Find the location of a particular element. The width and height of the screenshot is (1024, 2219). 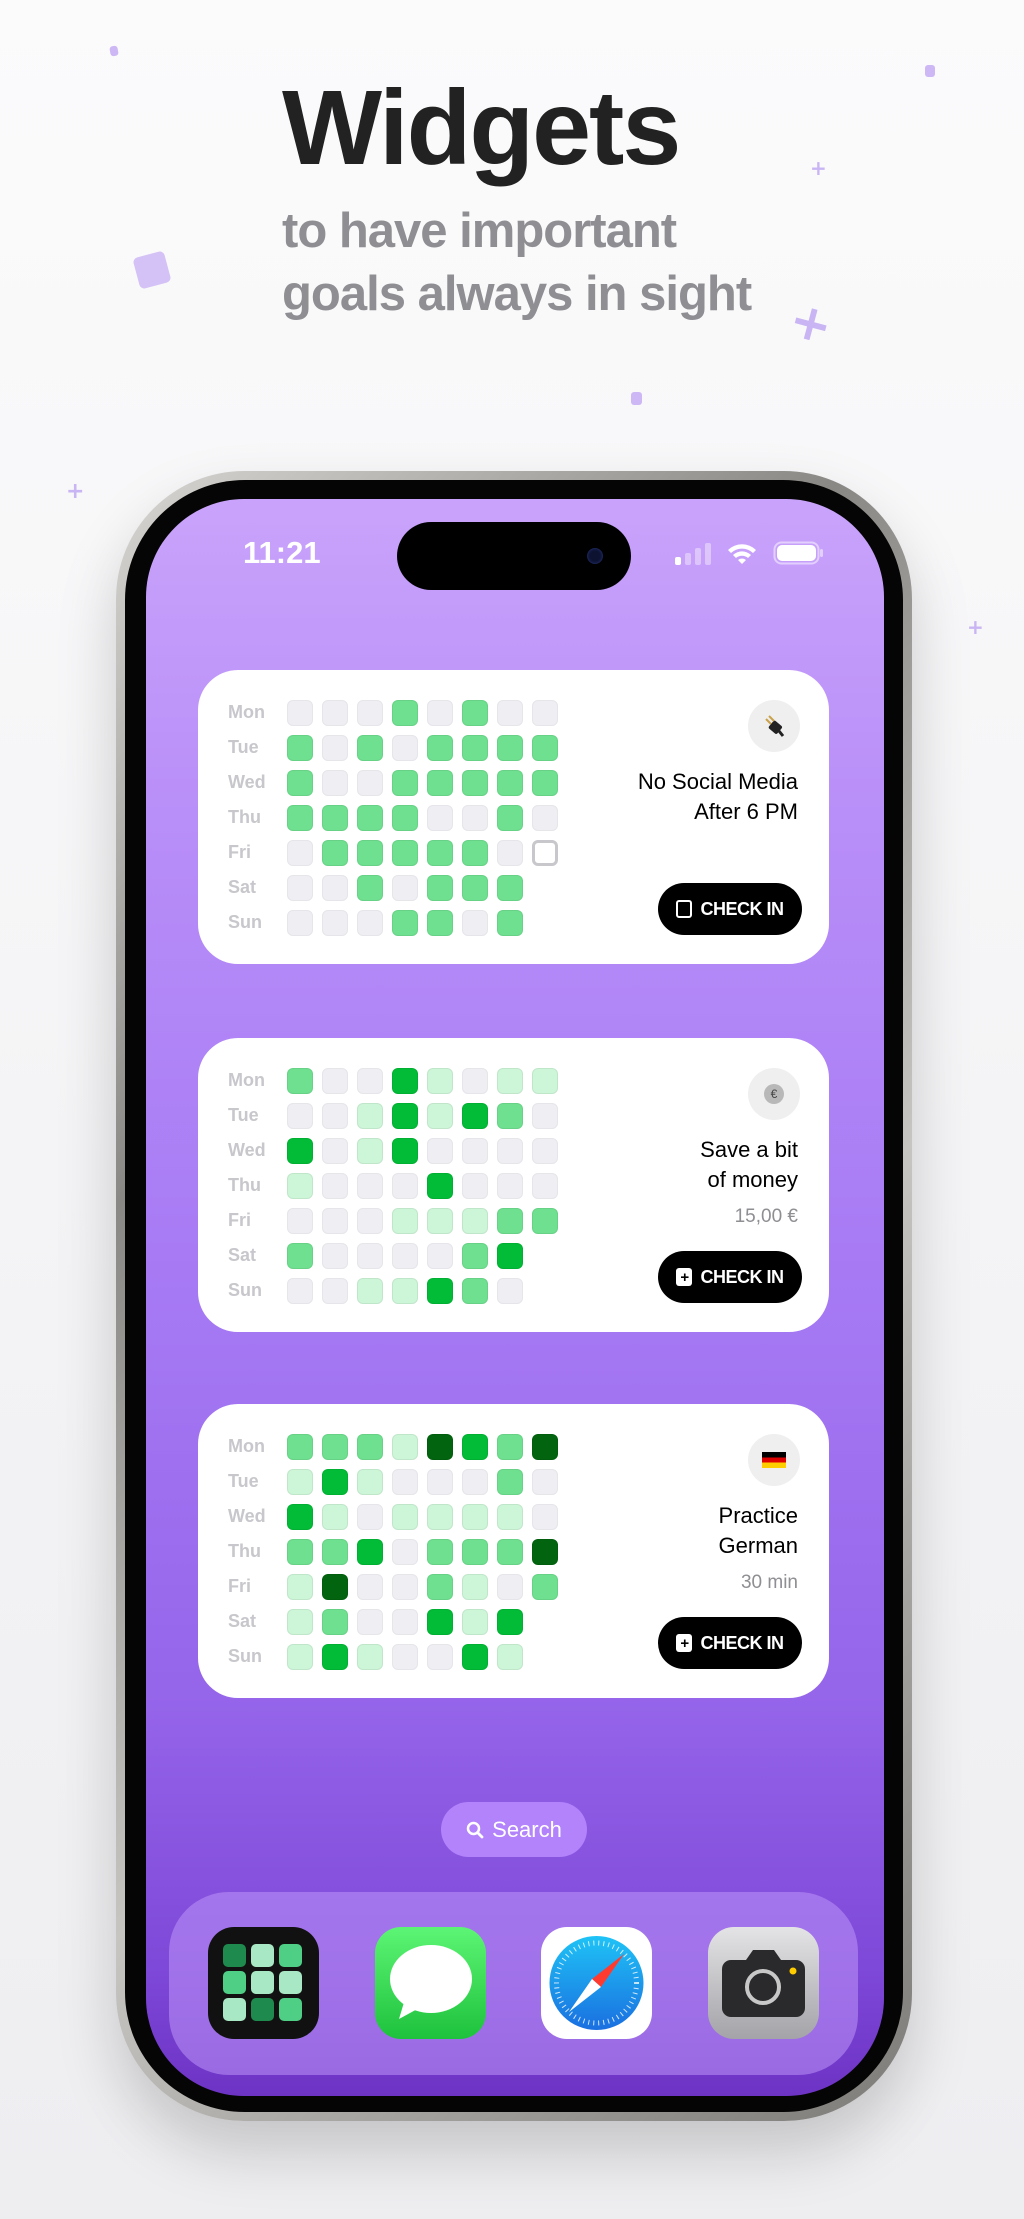

check-in-button: CHECK IN is located at coordinates (730, 909).